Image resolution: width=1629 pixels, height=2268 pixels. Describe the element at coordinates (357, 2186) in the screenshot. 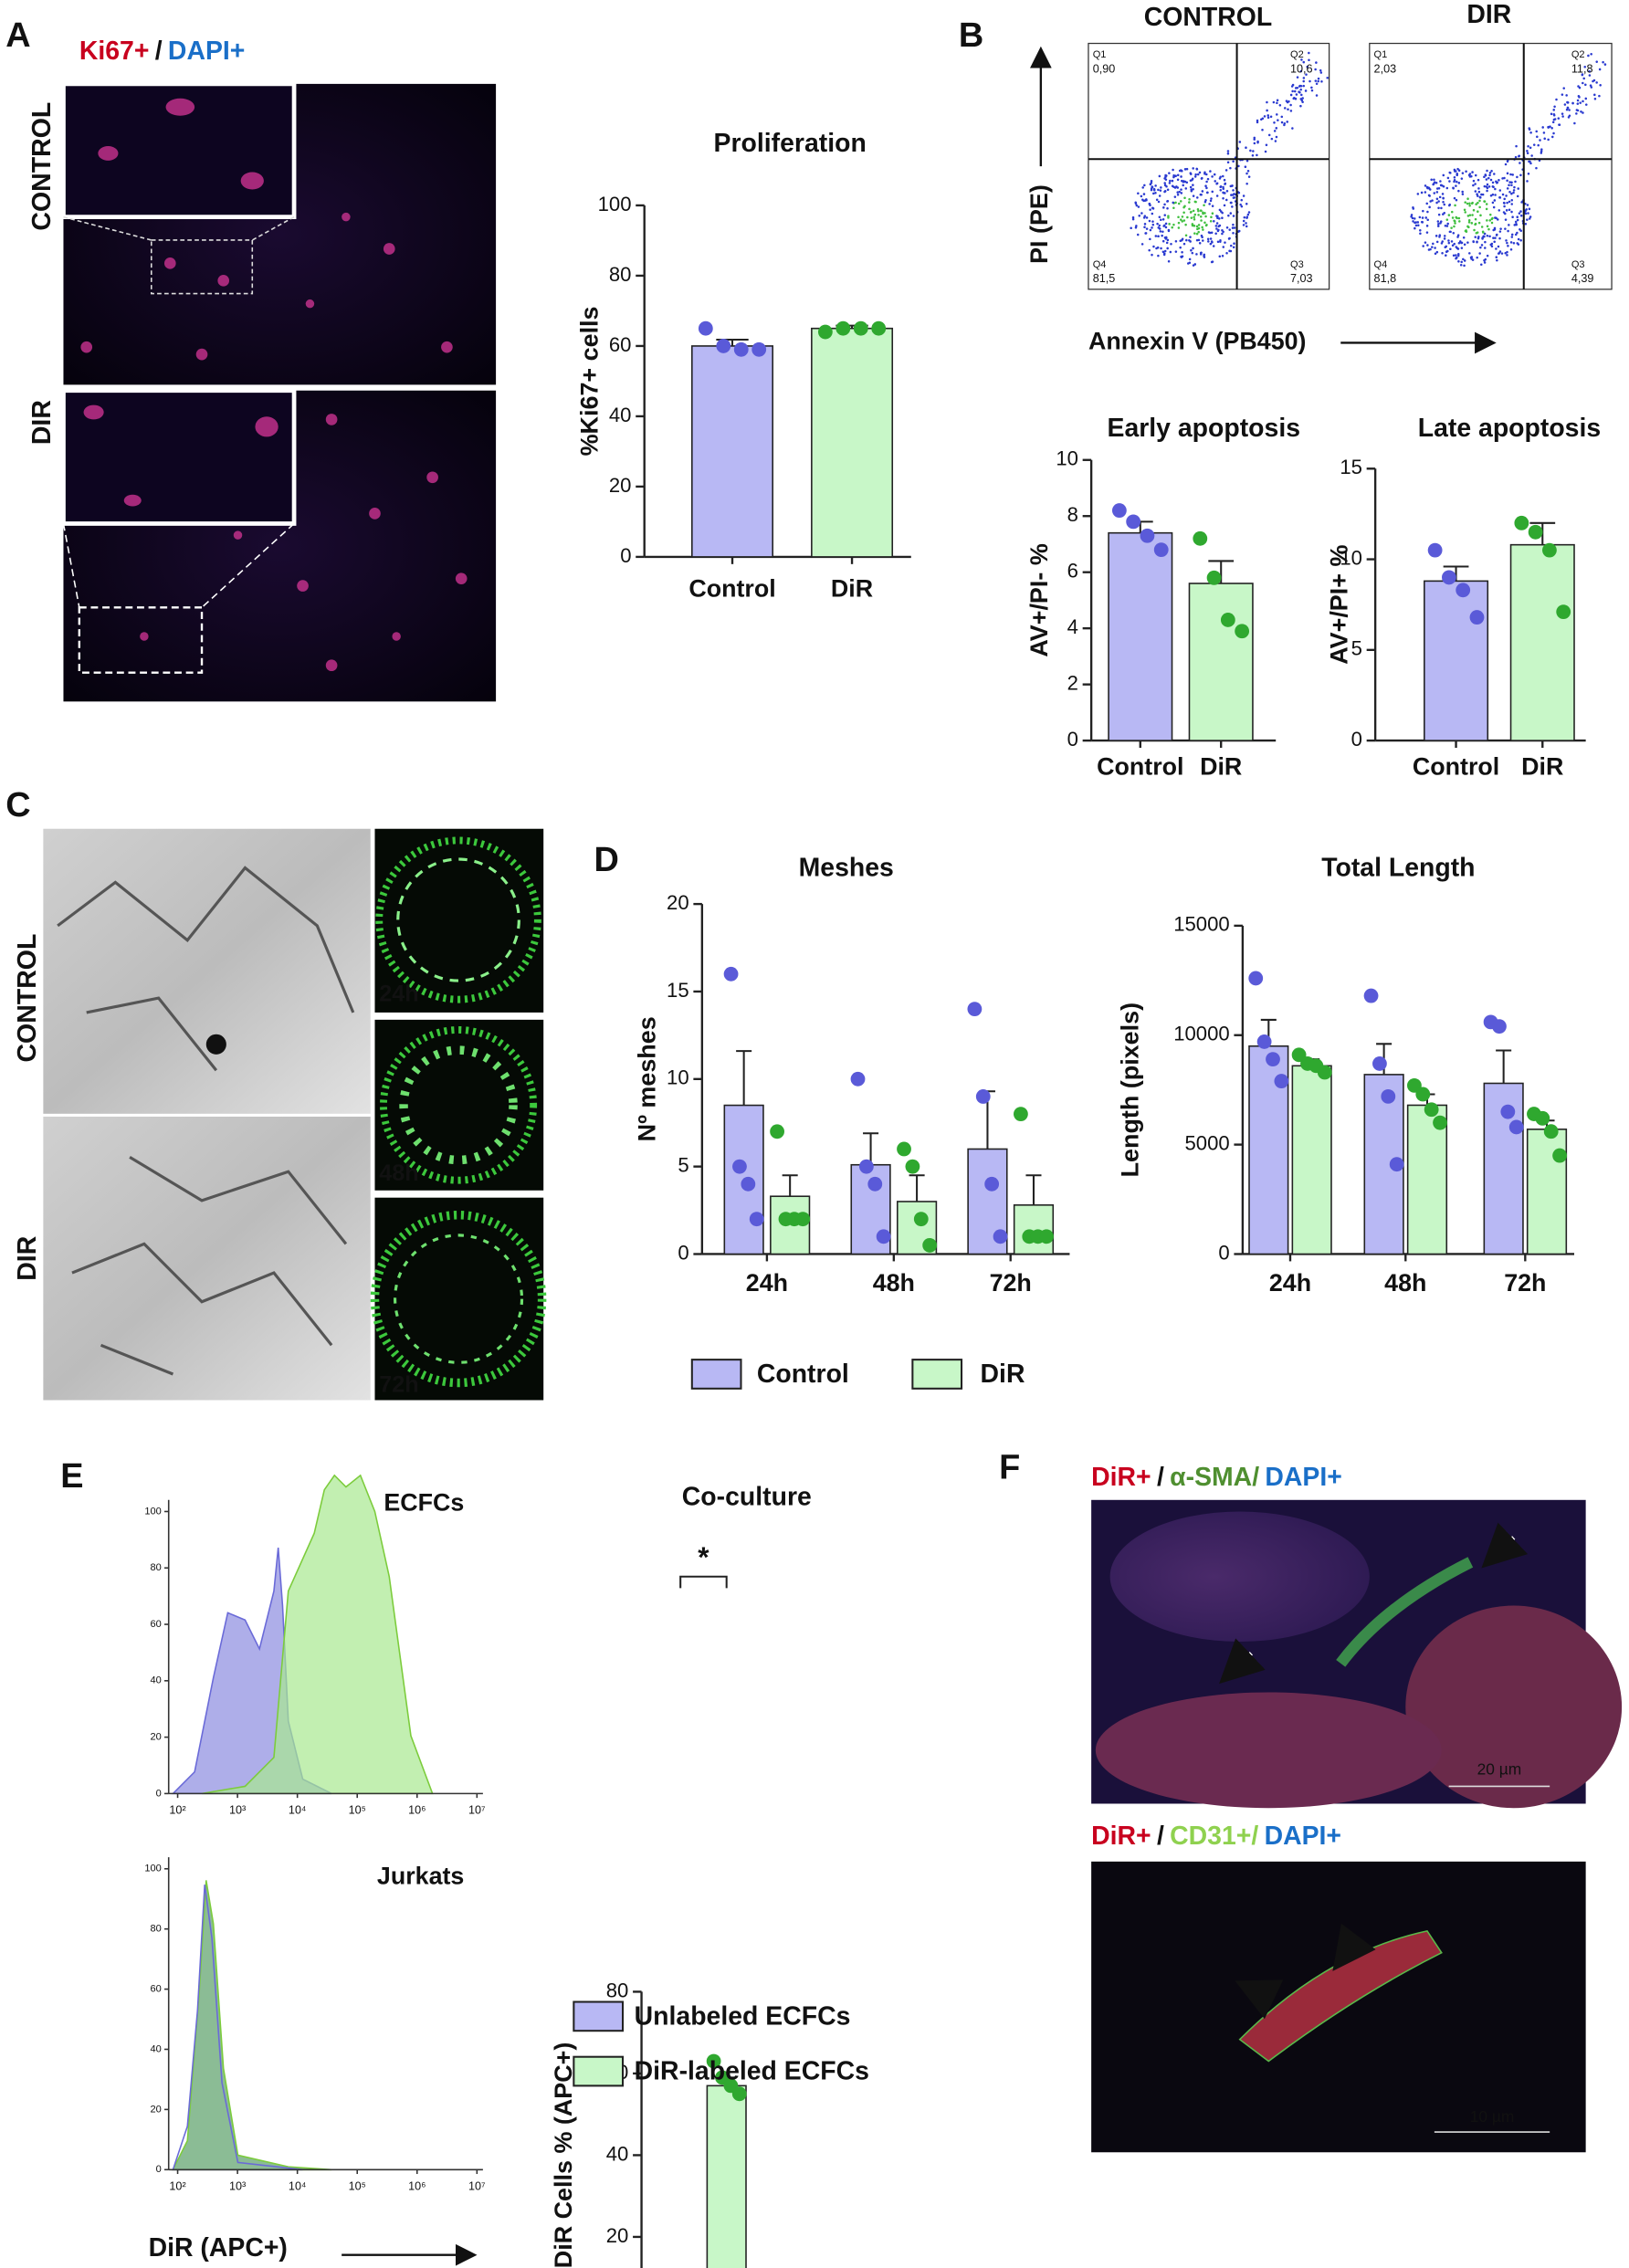

I see `x-tick-label: 10⁵` at that location.